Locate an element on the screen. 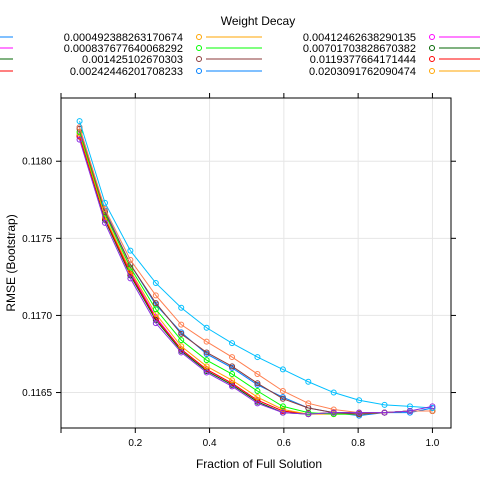 Image resolution: width=480 pixels, height=480 pixels. legend-item: 0.0203091762090474 is located at coordinates (394, 72).